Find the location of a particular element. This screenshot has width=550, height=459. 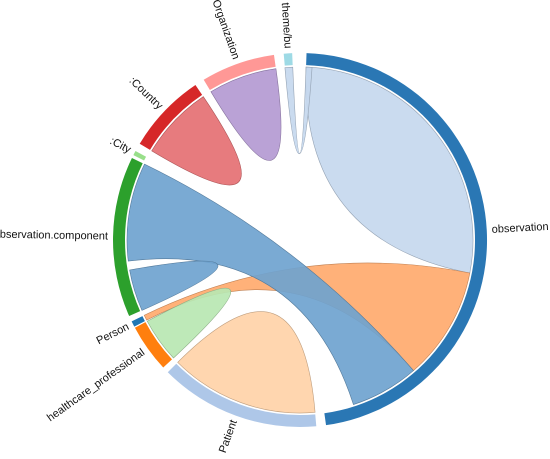

group-label-patient: Patient is located at coordinates (228, 436).